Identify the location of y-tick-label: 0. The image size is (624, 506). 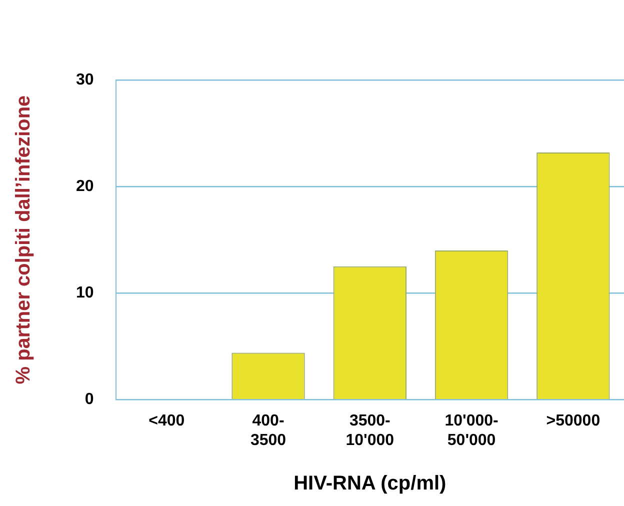
(89, 399).